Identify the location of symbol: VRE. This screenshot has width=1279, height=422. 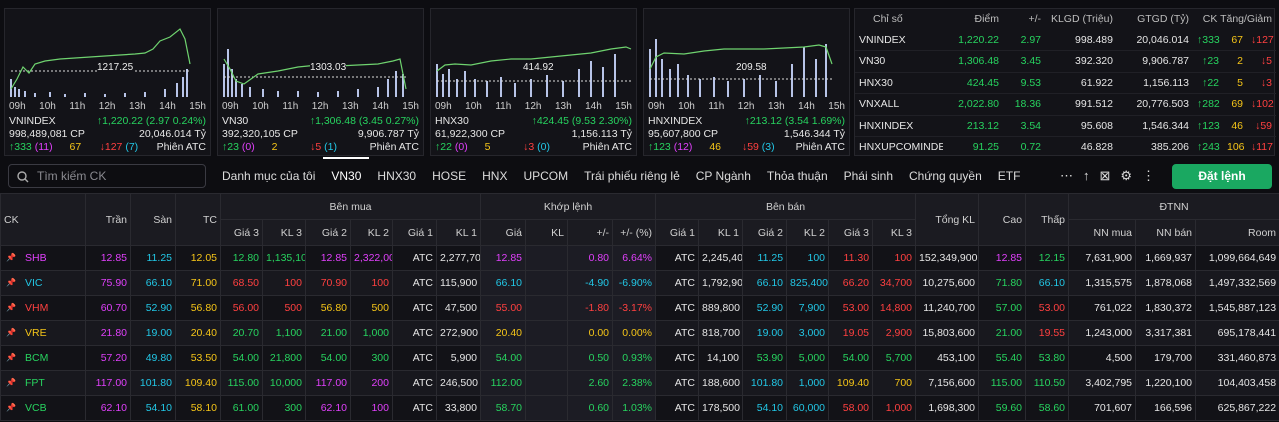
(43, 333).